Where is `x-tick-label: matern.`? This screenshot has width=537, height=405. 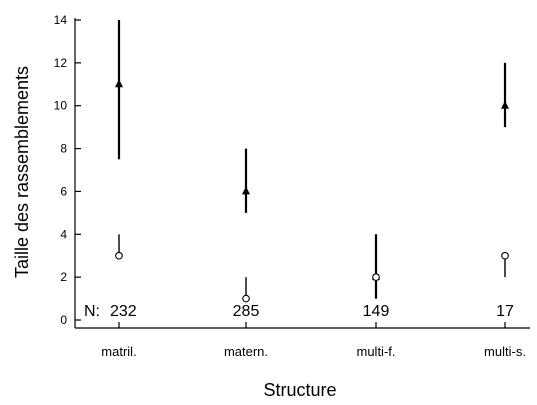
x-tick-label: matern. is located at coordinates (246, 351).